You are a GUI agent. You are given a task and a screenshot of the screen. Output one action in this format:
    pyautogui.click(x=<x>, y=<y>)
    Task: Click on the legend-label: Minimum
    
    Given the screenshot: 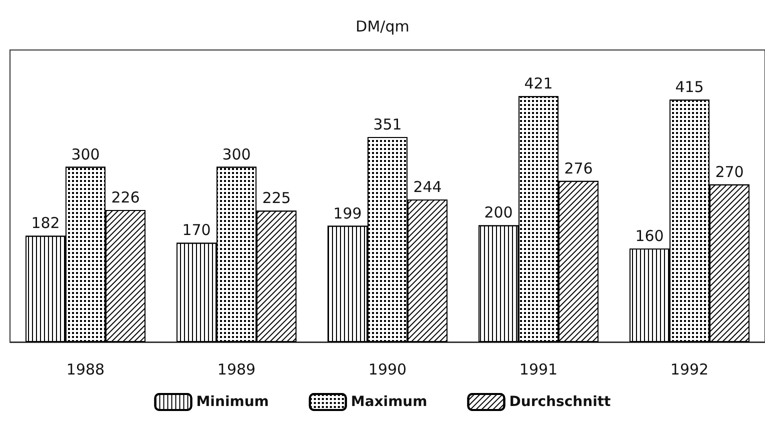 What is the action you would take?
    pyautogui.click(x=232, y=402)
    